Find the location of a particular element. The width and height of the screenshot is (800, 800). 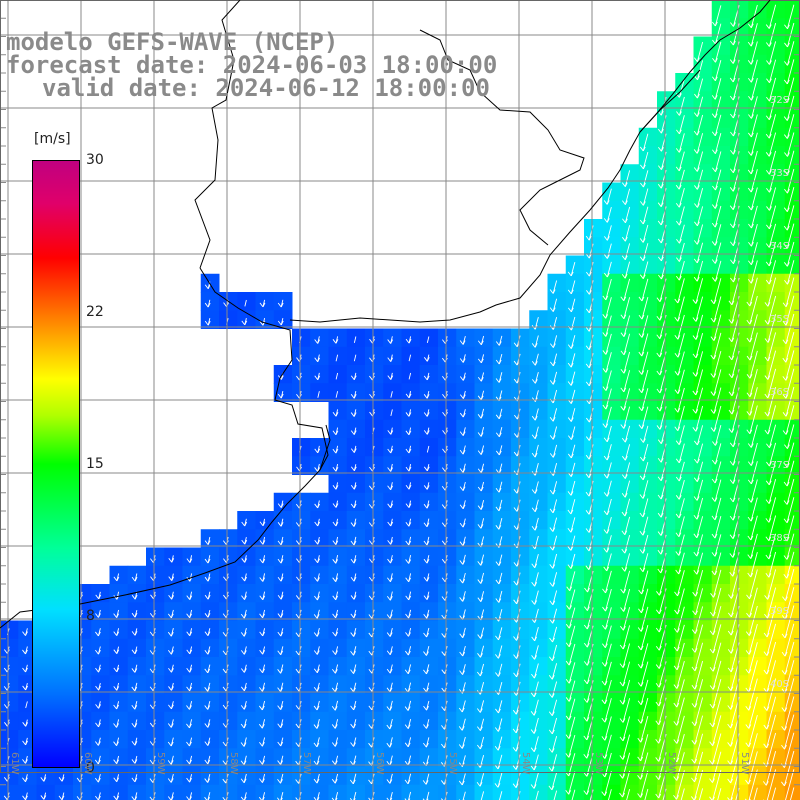

forecast-date: forecast date: 2024-06-03 18:00:00 is located at coordinates (252, 65).